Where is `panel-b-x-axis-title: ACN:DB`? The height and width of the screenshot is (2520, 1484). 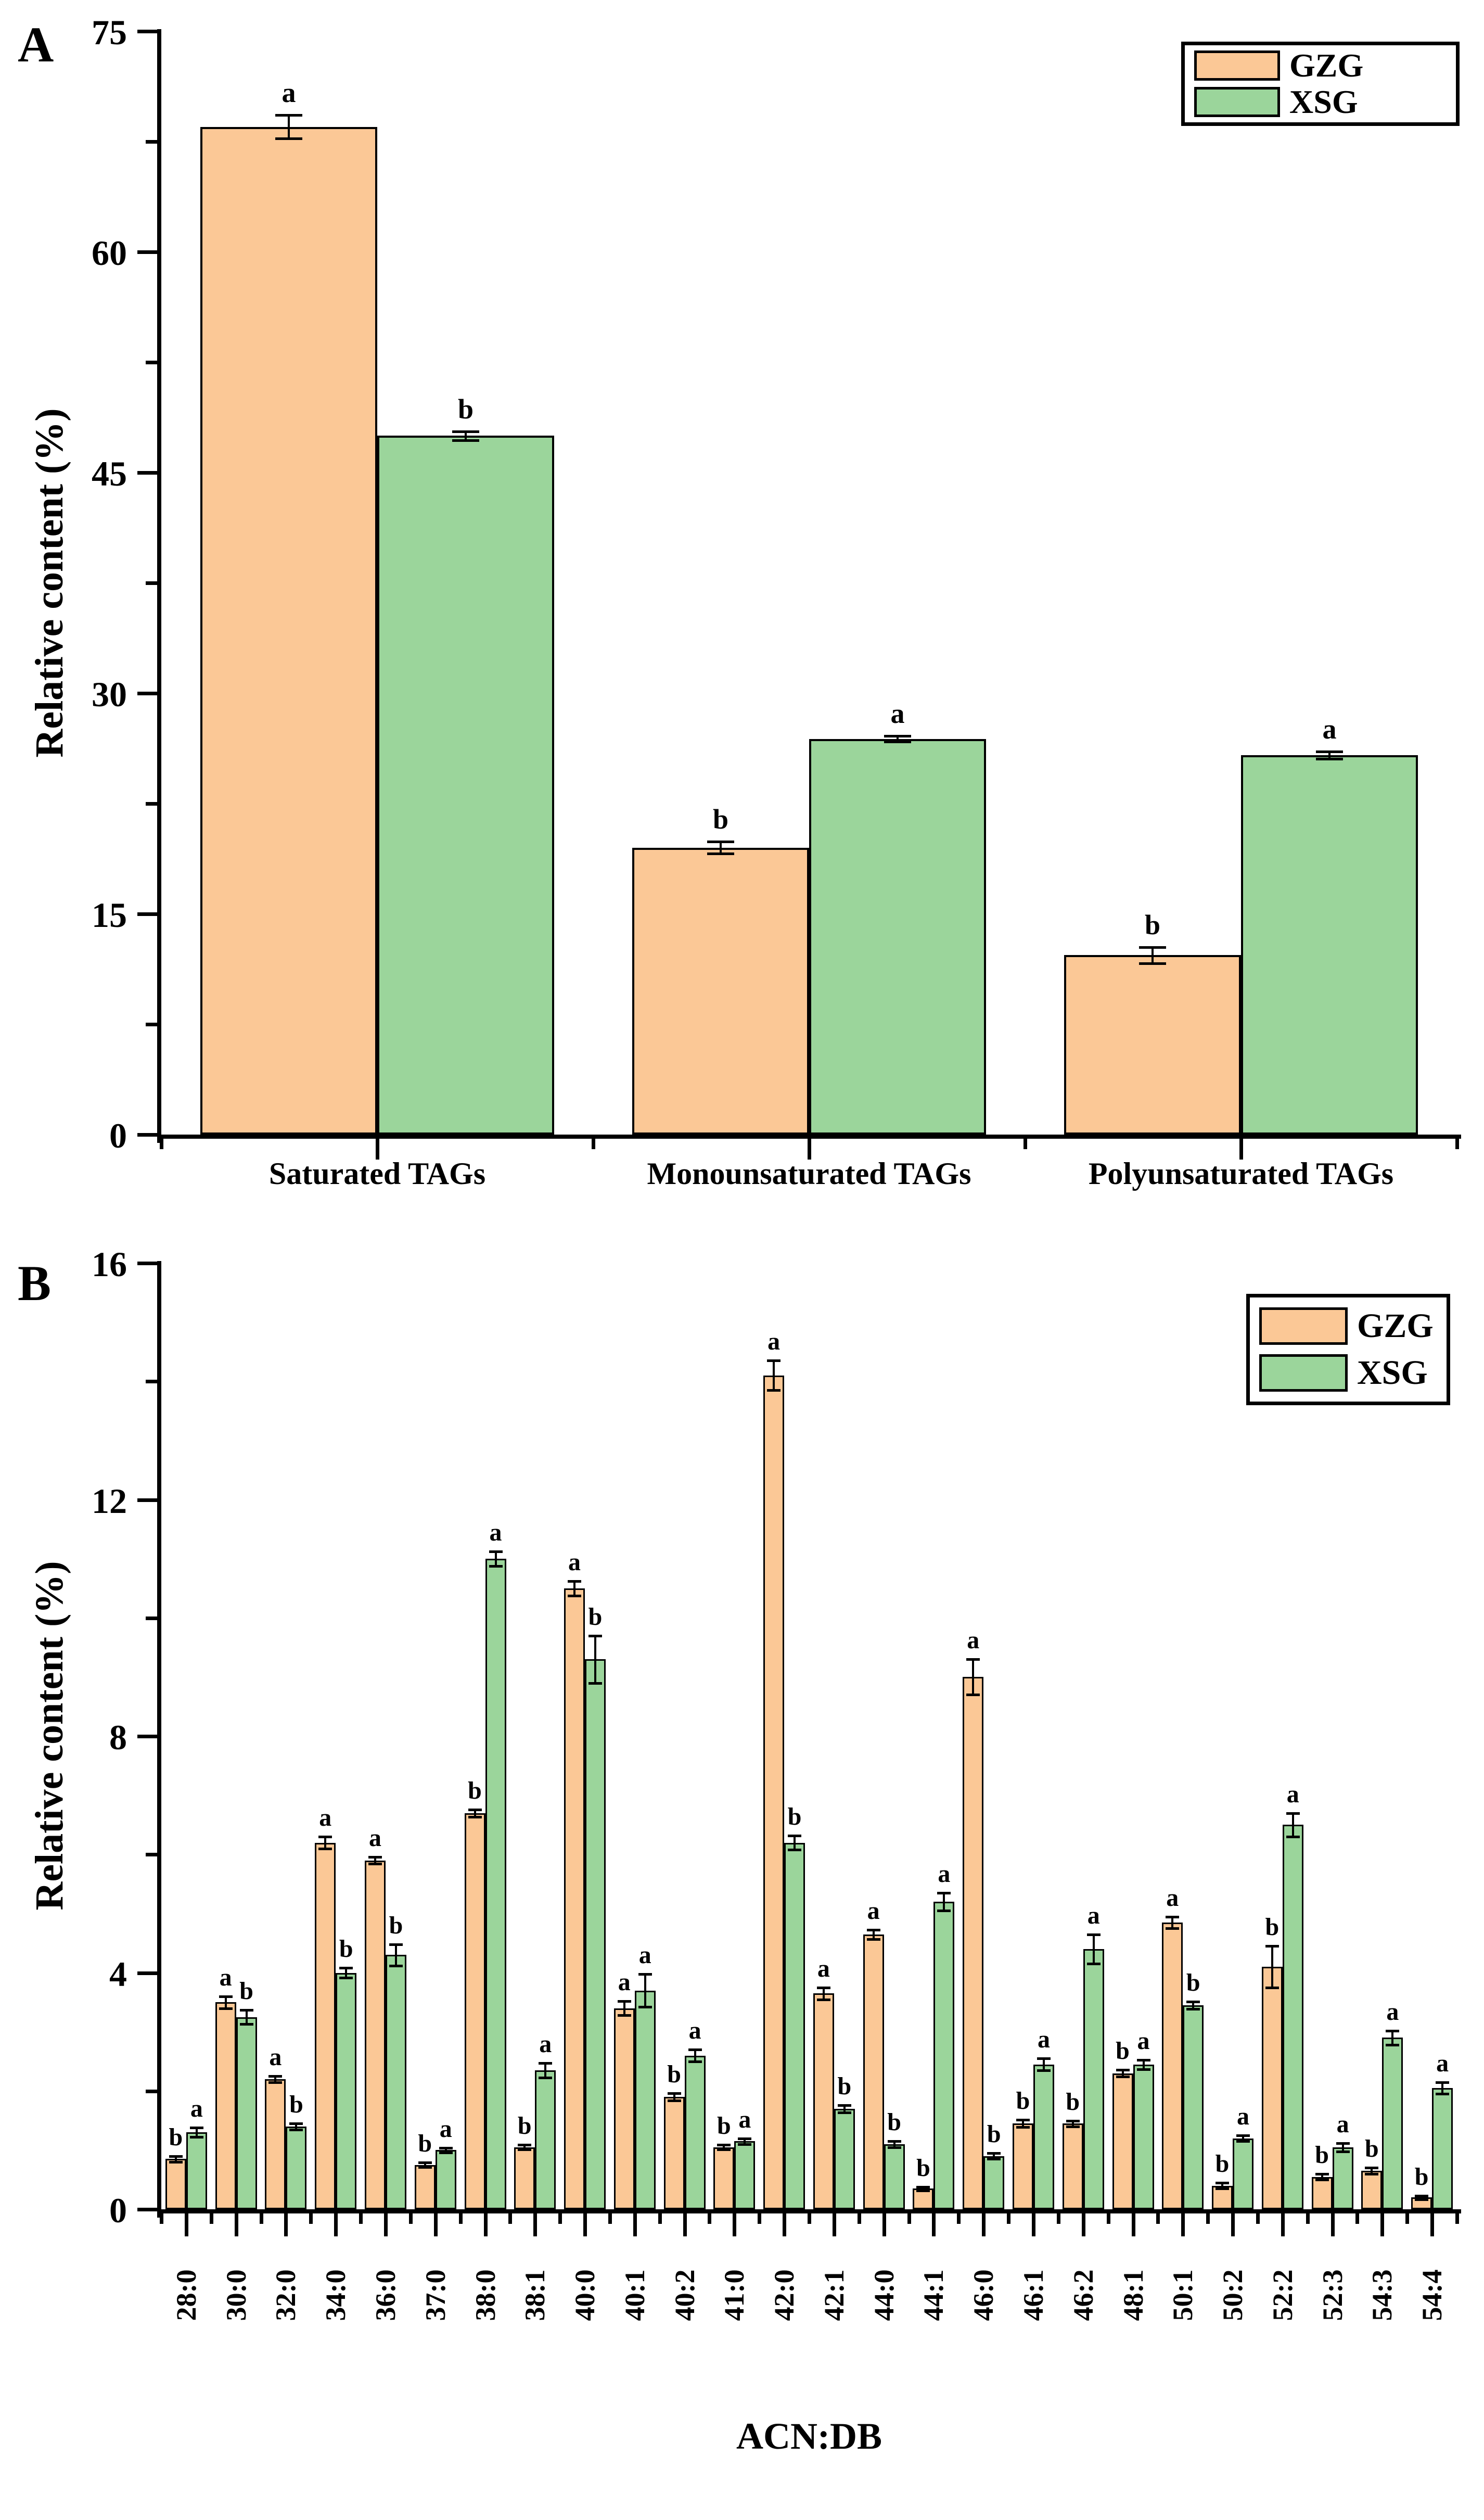
panel-b-x-axis-title: ACN:DB is located at coordinates (809, 2436).